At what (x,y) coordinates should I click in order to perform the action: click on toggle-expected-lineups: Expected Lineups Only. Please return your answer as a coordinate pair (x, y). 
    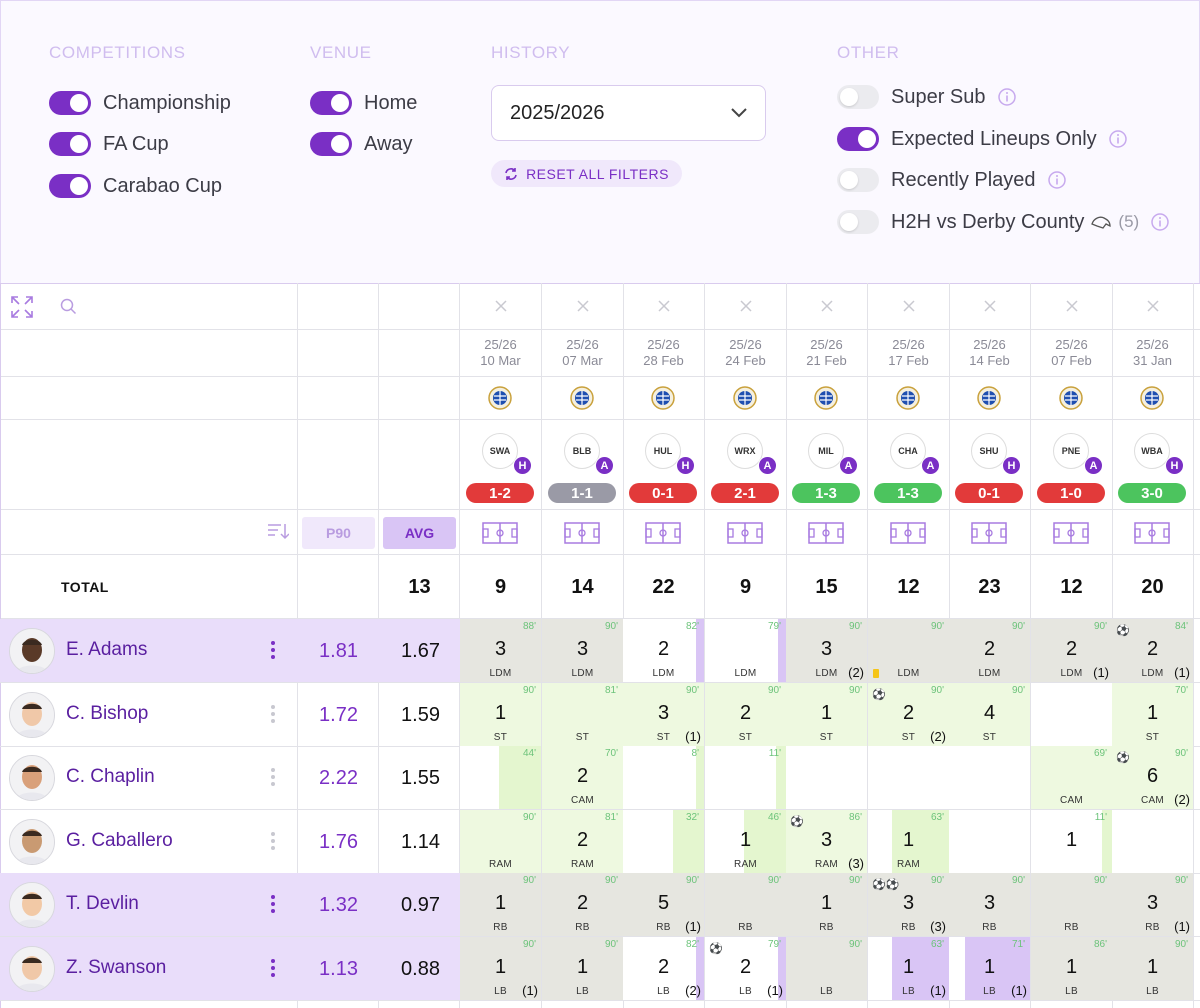
    Looking at the image, I should click on (982, 139).